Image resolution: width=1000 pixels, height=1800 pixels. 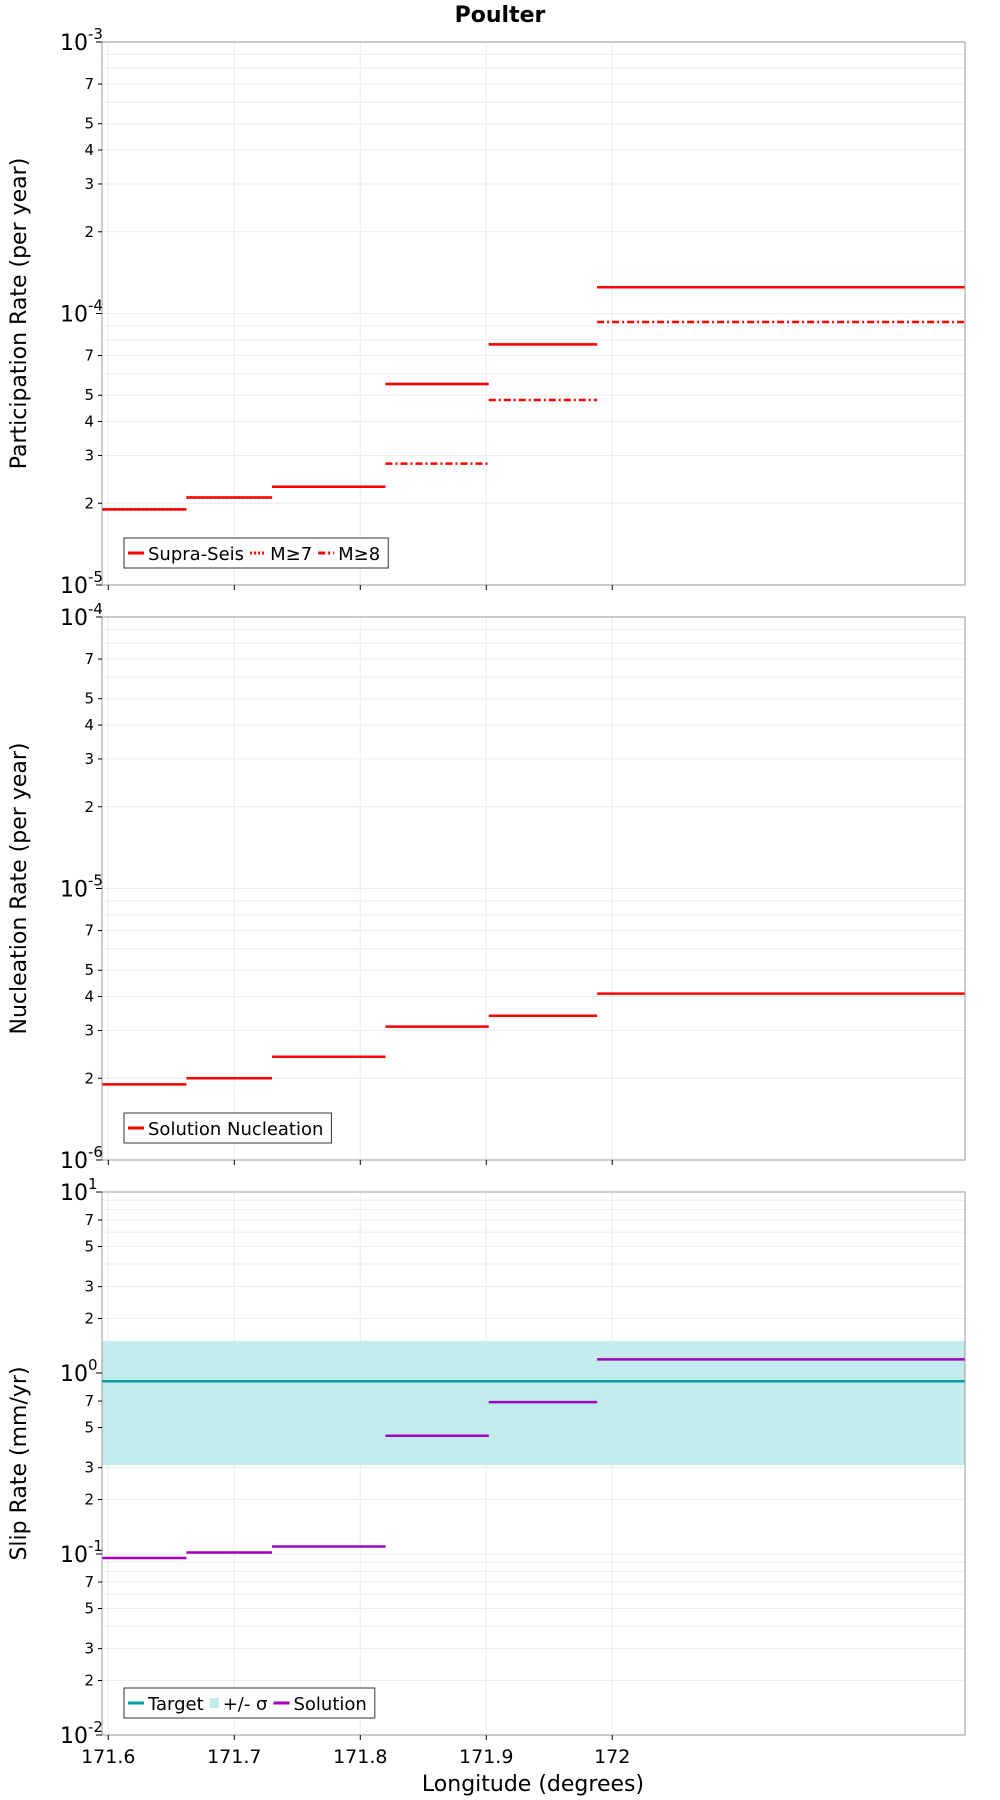 I want to click on legend-entry-label: +/- σ, so click(x=245, y=1704).